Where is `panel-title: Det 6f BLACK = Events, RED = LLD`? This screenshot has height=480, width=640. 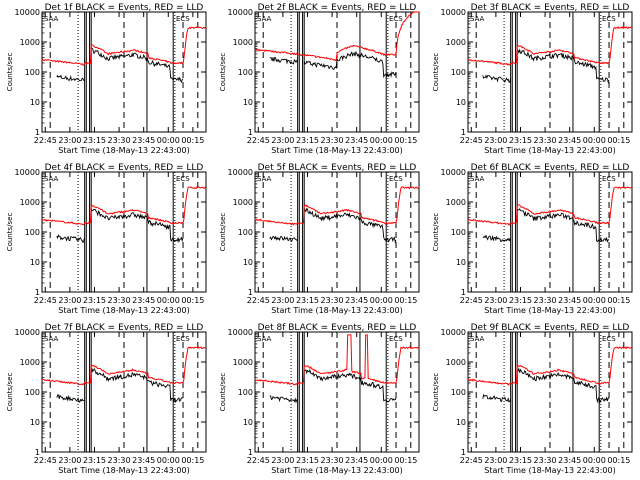
panel-title: Det 6f BLACK = Events, RED = LLD is located at coordinates (550, 168).